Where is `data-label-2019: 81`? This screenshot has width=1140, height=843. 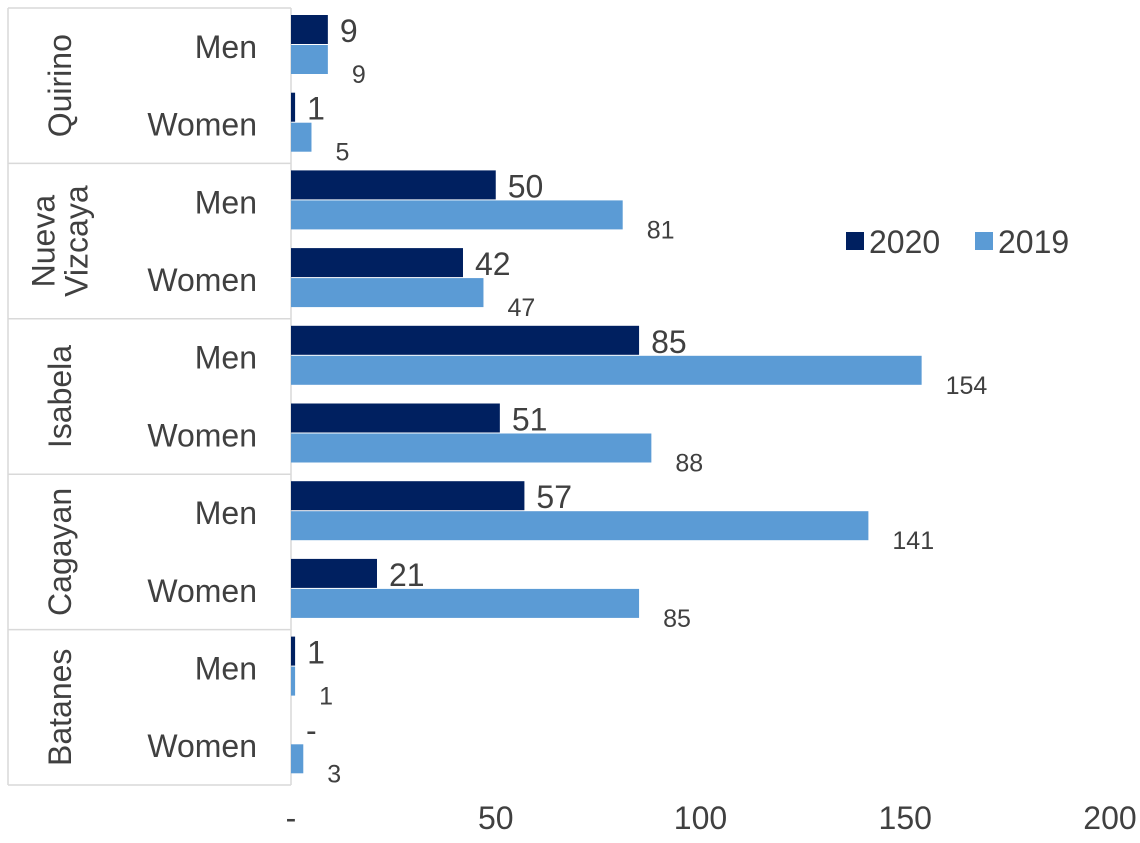 data-label-2019: 81 is located at coordinates (661, 230).